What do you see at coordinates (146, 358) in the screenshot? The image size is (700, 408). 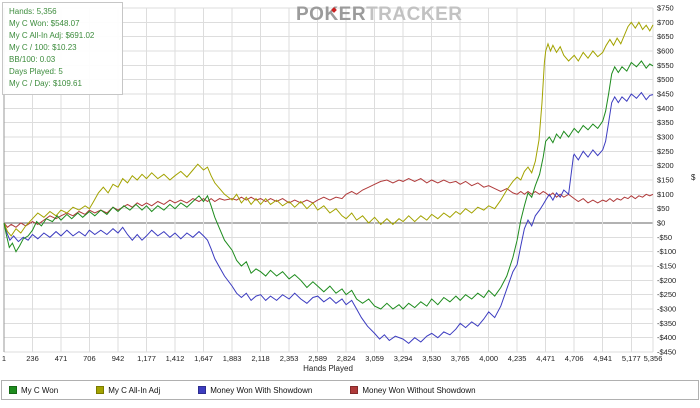 I see `svg-text: 1,177` at bounding box center [146, 358].